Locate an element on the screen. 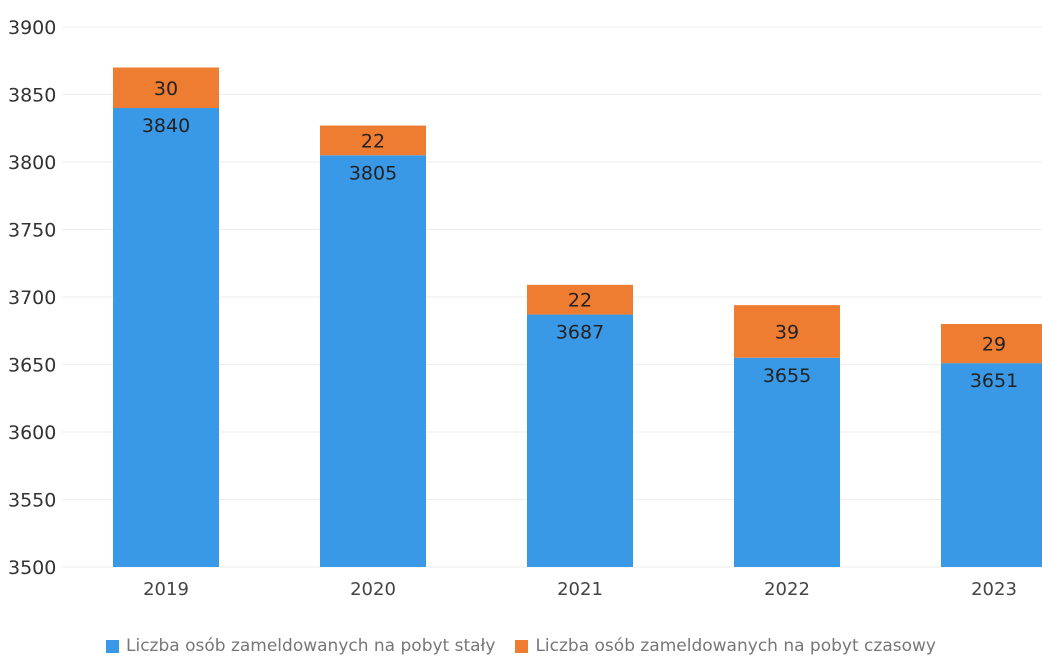 This screenshot has width=1042, height=668. y-tick-label: 3850 is located at coordinates (32, 96).